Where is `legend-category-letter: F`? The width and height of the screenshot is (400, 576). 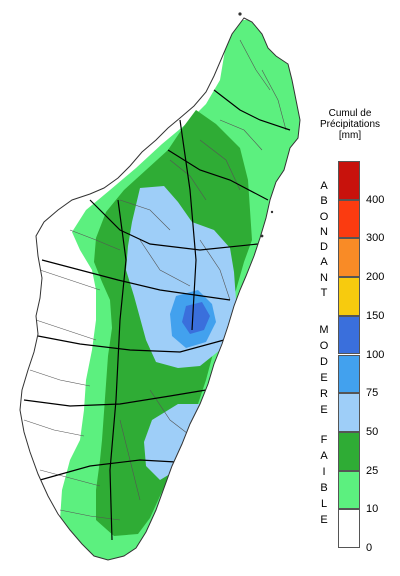 legend-category-letter: F is located at coordinates (324, 440).